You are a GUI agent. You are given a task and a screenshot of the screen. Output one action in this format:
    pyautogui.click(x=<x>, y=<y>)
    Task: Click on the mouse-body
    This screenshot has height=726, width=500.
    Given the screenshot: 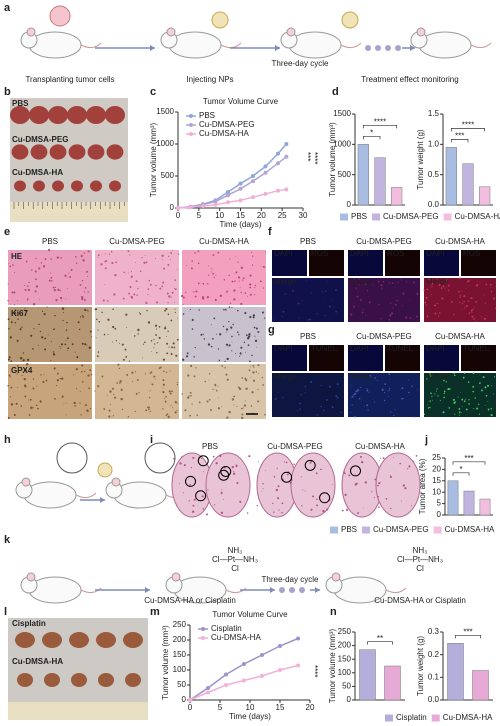 What is the action you would take?
    pyautogui.click(x=445, y=45)
    